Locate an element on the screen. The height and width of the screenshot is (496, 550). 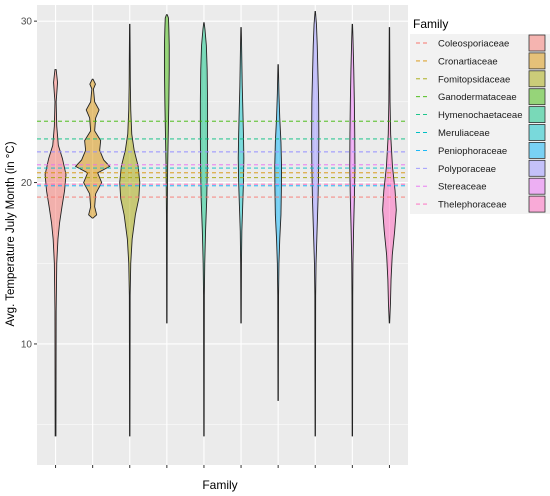
violin-meruliaceae is located at coordinates (241, 175).